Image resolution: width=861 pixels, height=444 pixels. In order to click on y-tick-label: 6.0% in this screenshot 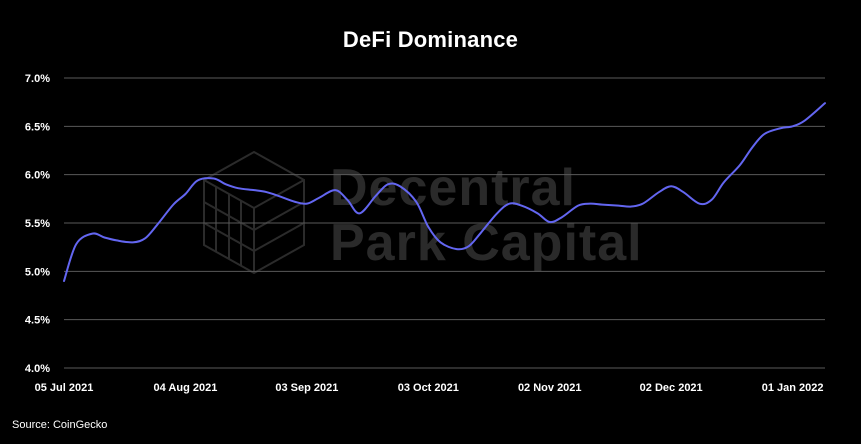, I will do `click(37, 176)`.